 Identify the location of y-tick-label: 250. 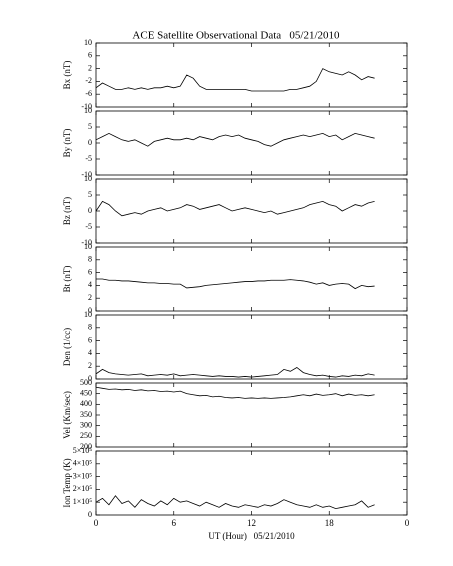
(86, 435).